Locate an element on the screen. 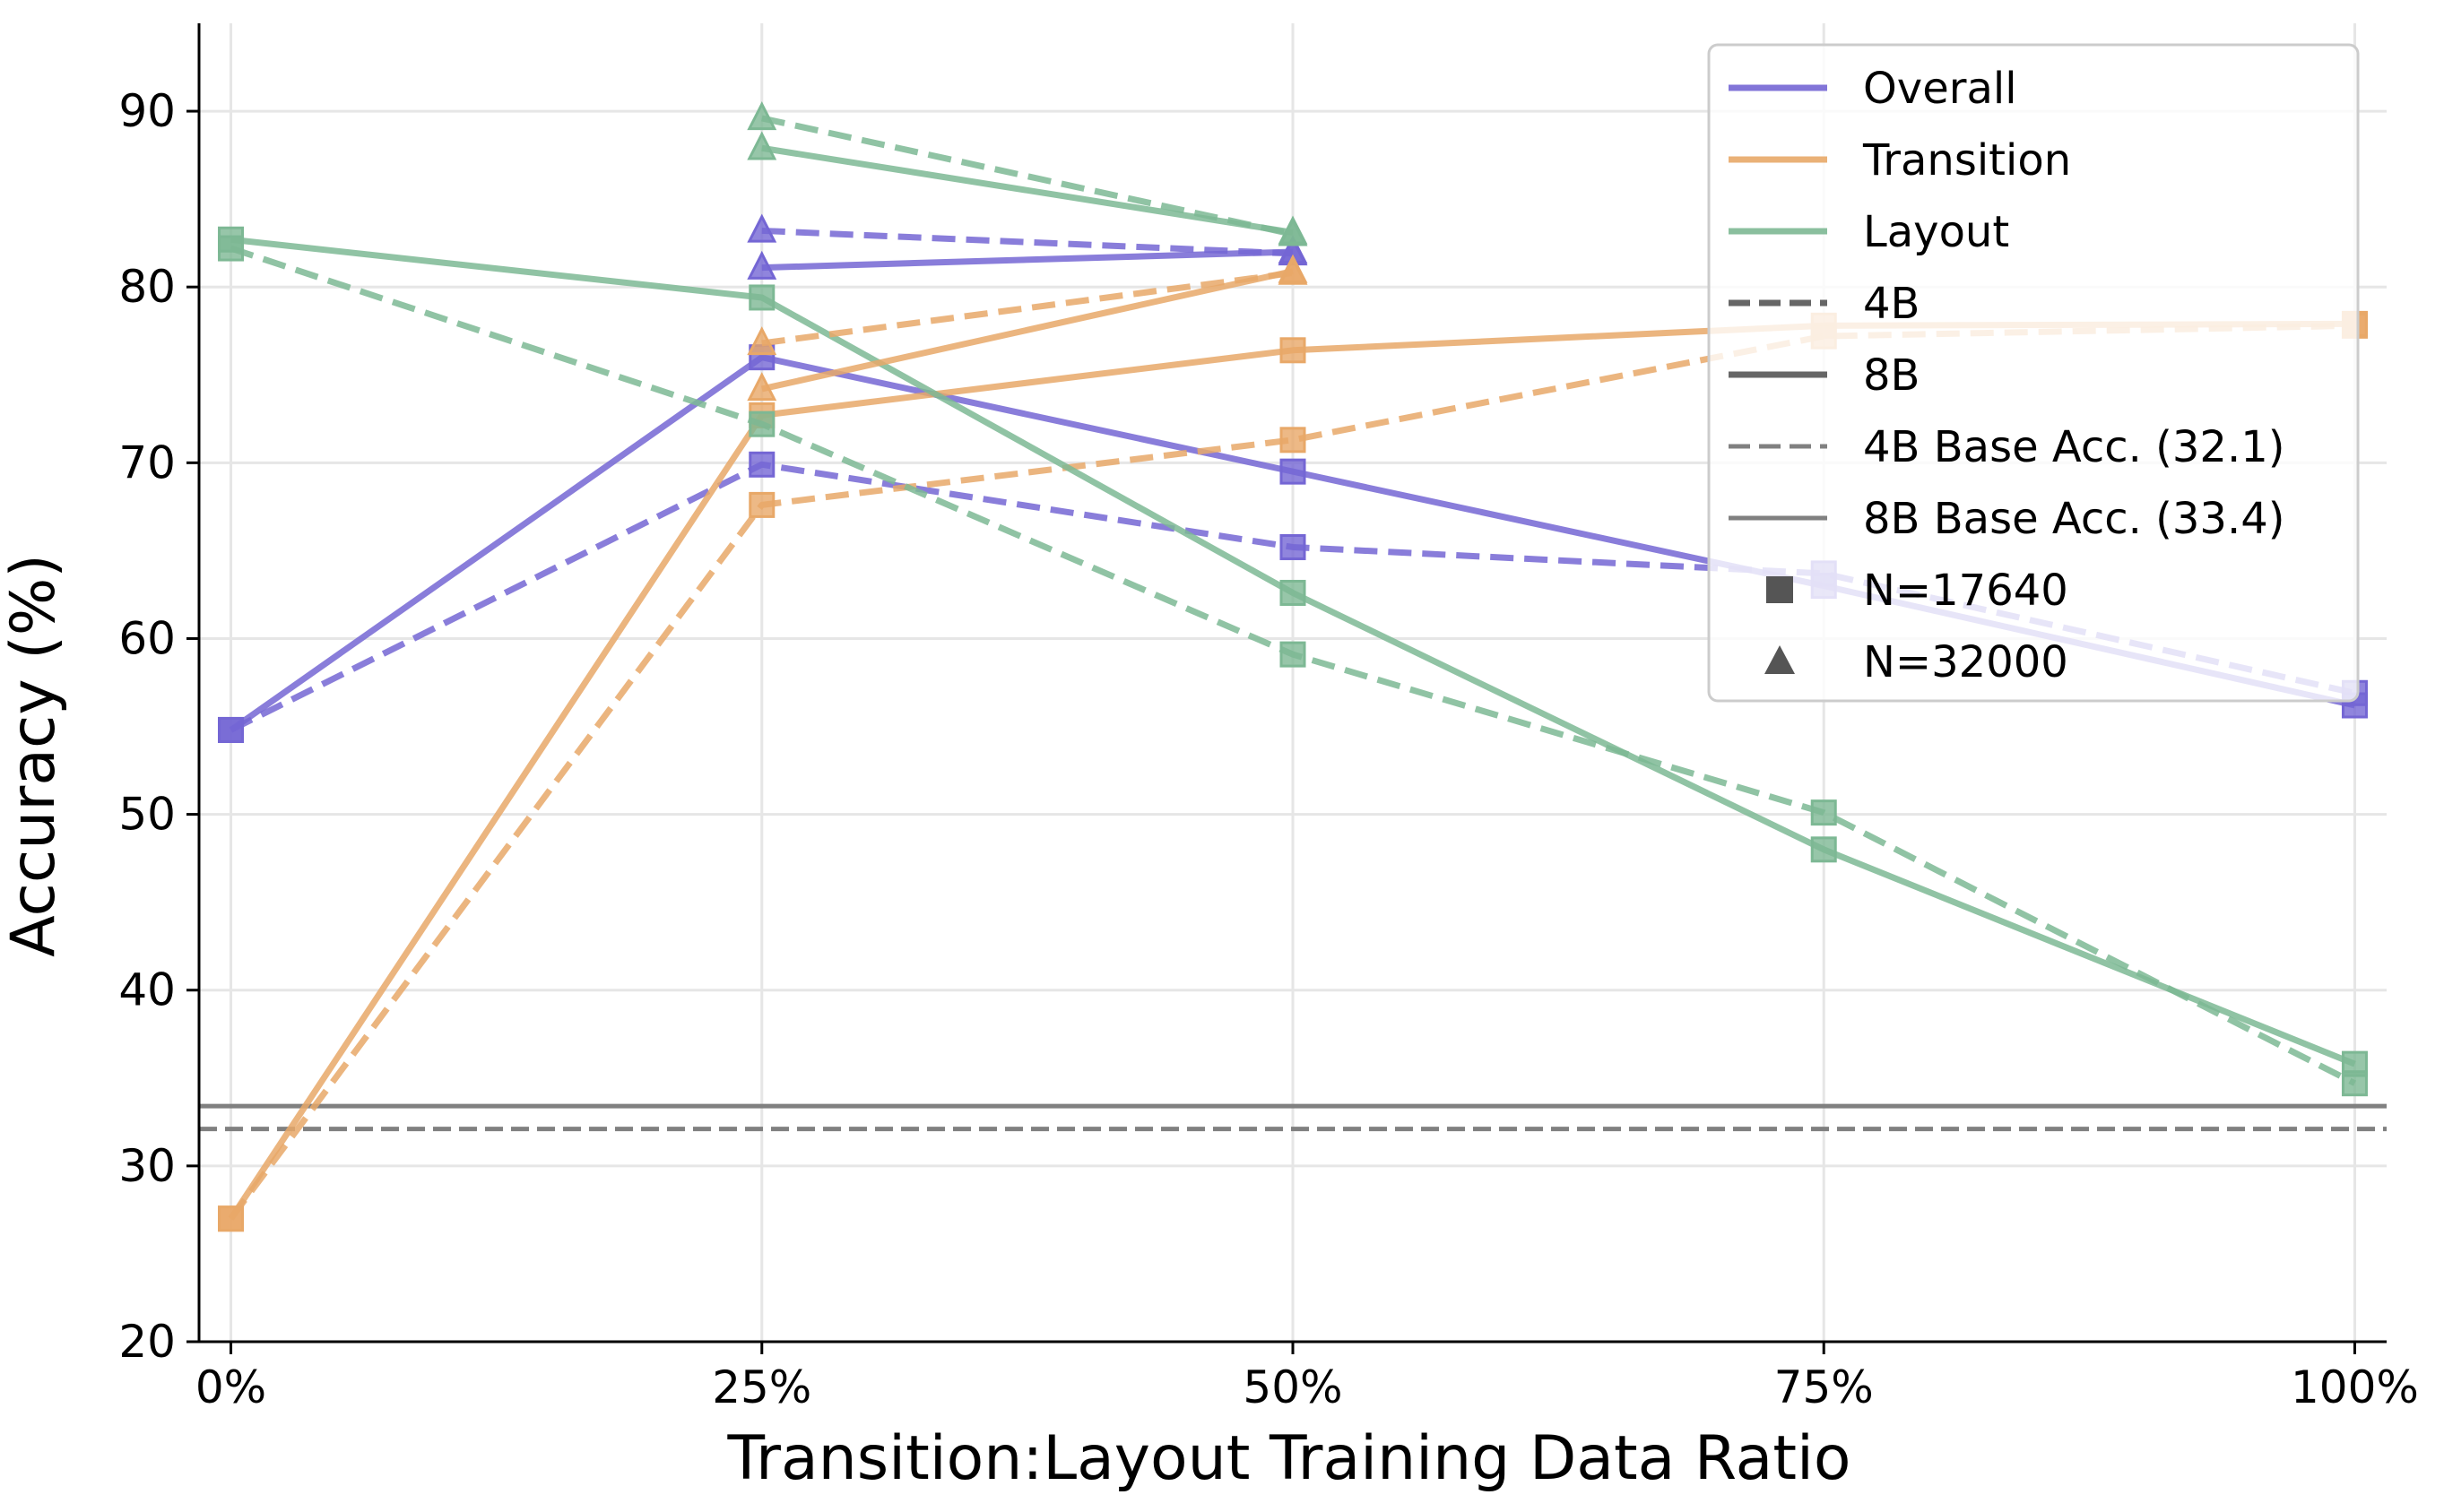 This screenshot has height=1512, width=2444. baseline-lines is located at coordinates (1293, 1117).